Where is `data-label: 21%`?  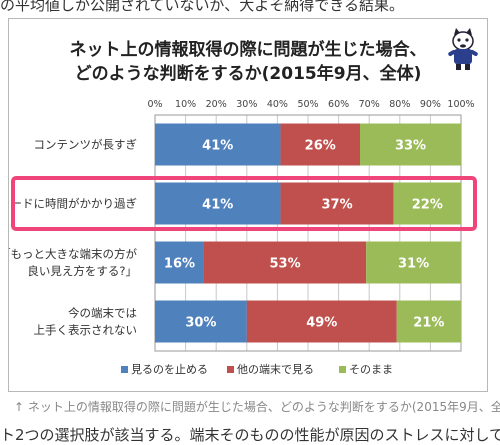 data-label: 21% is located at coordinates (428, 323).